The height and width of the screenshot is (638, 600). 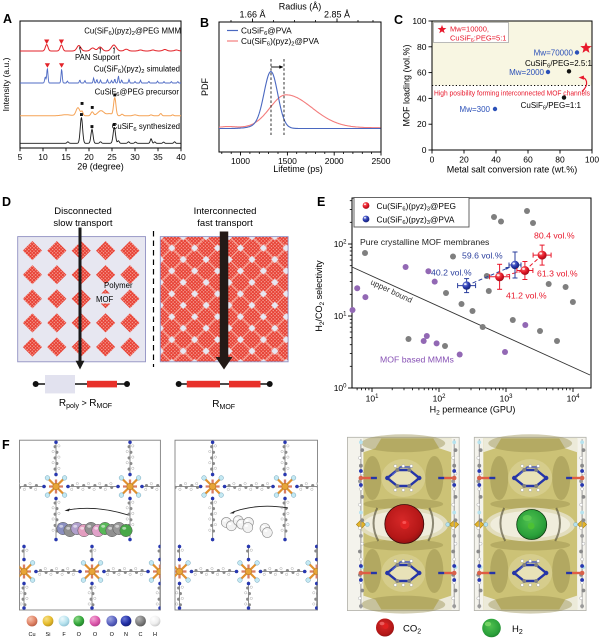 I want to click on svg-text: H, so click(x=155, y=635).